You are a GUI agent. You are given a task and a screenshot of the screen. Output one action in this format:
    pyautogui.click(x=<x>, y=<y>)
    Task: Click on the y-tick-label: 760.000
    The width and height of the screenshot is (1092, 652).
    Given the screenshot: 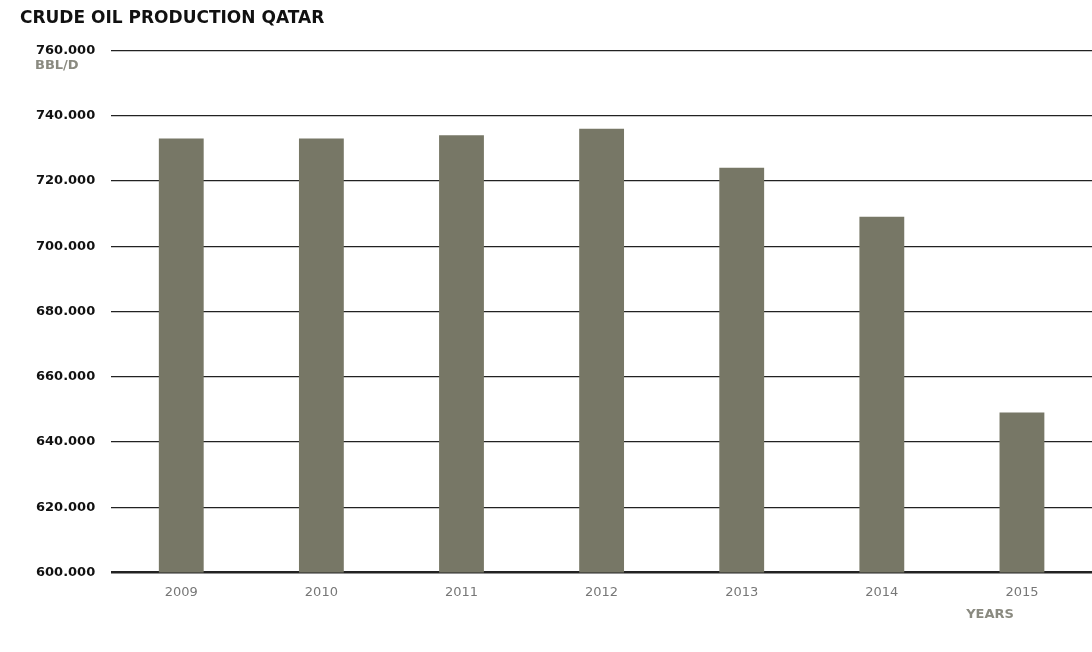 What is the action you would take?
    pyautogui.click(x=65, y=49)
    